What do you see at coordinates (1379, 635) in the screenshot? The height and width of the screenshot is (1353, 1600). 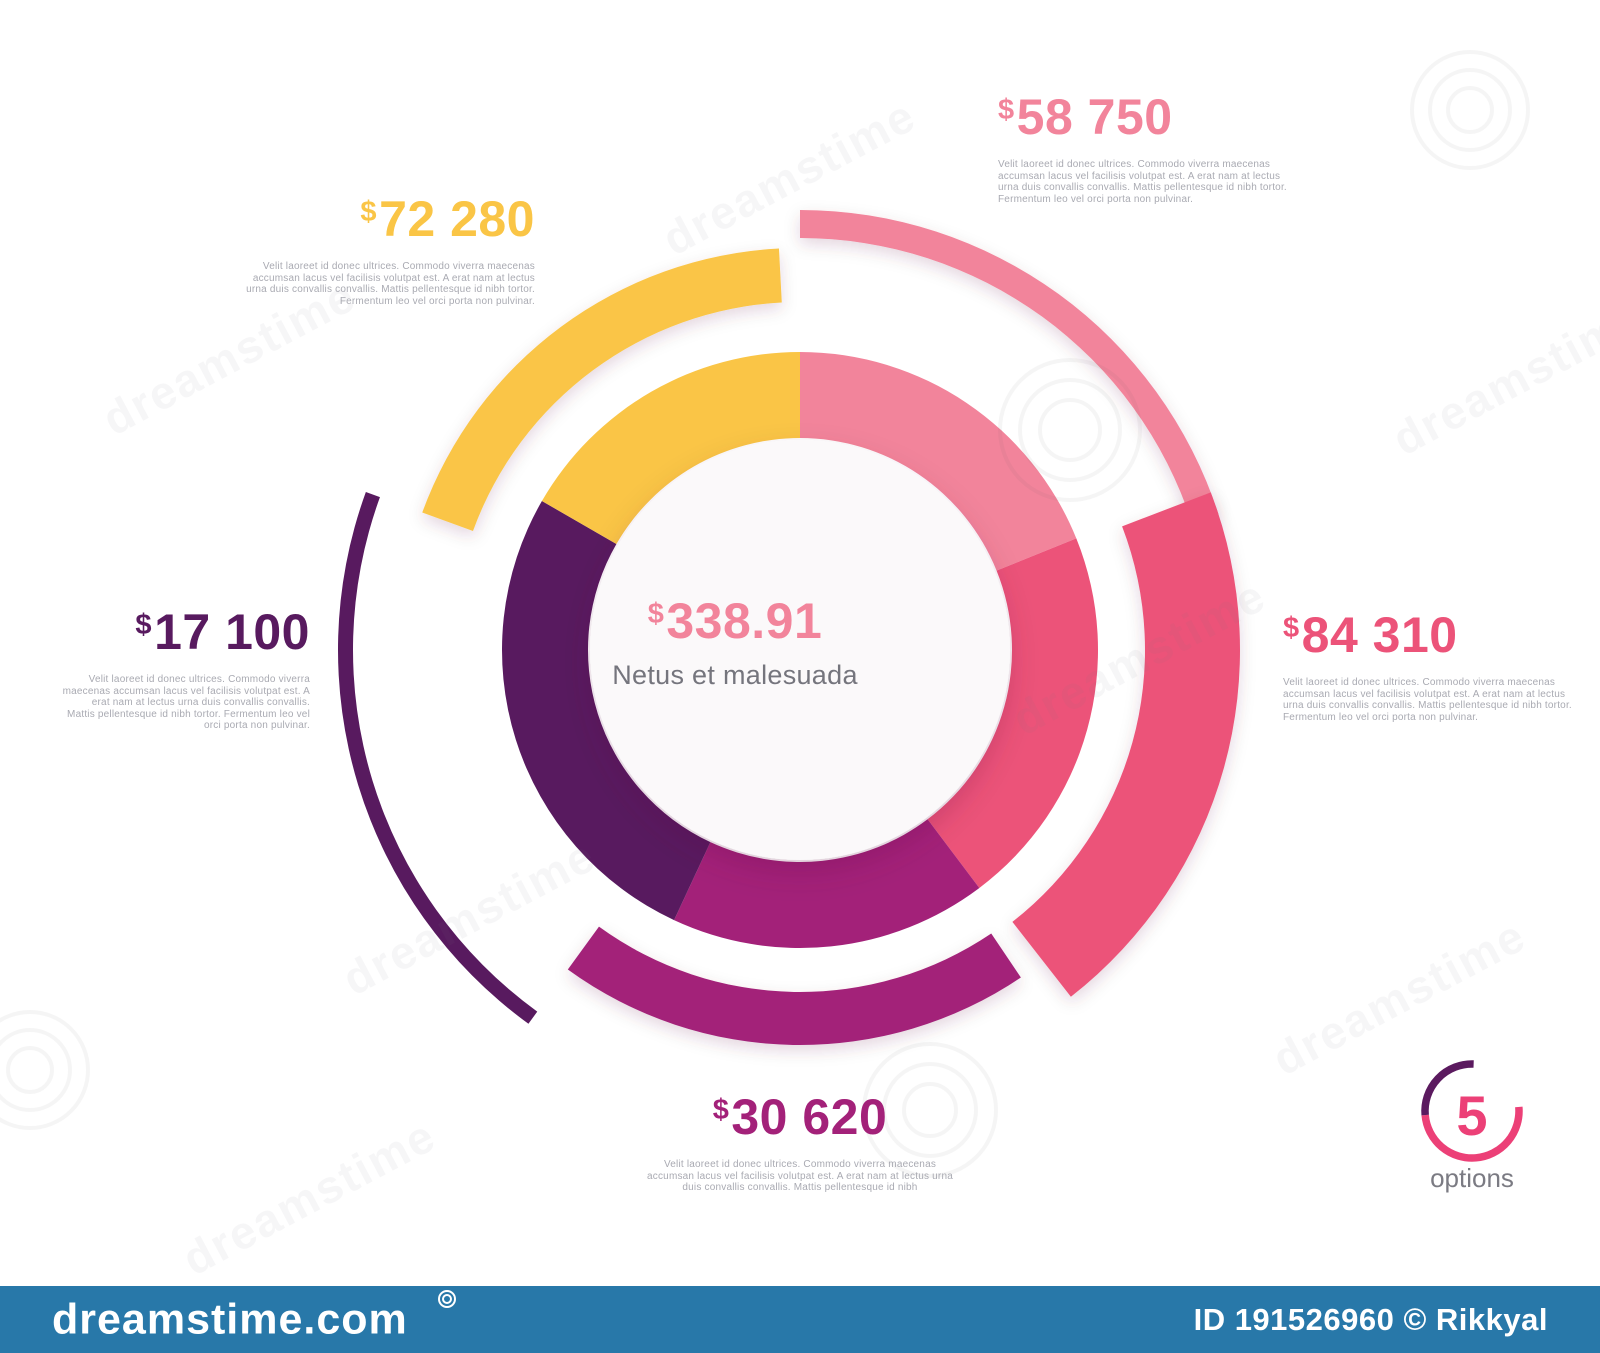 I see `amount: 84 310` at bounding box center [1379, 635].